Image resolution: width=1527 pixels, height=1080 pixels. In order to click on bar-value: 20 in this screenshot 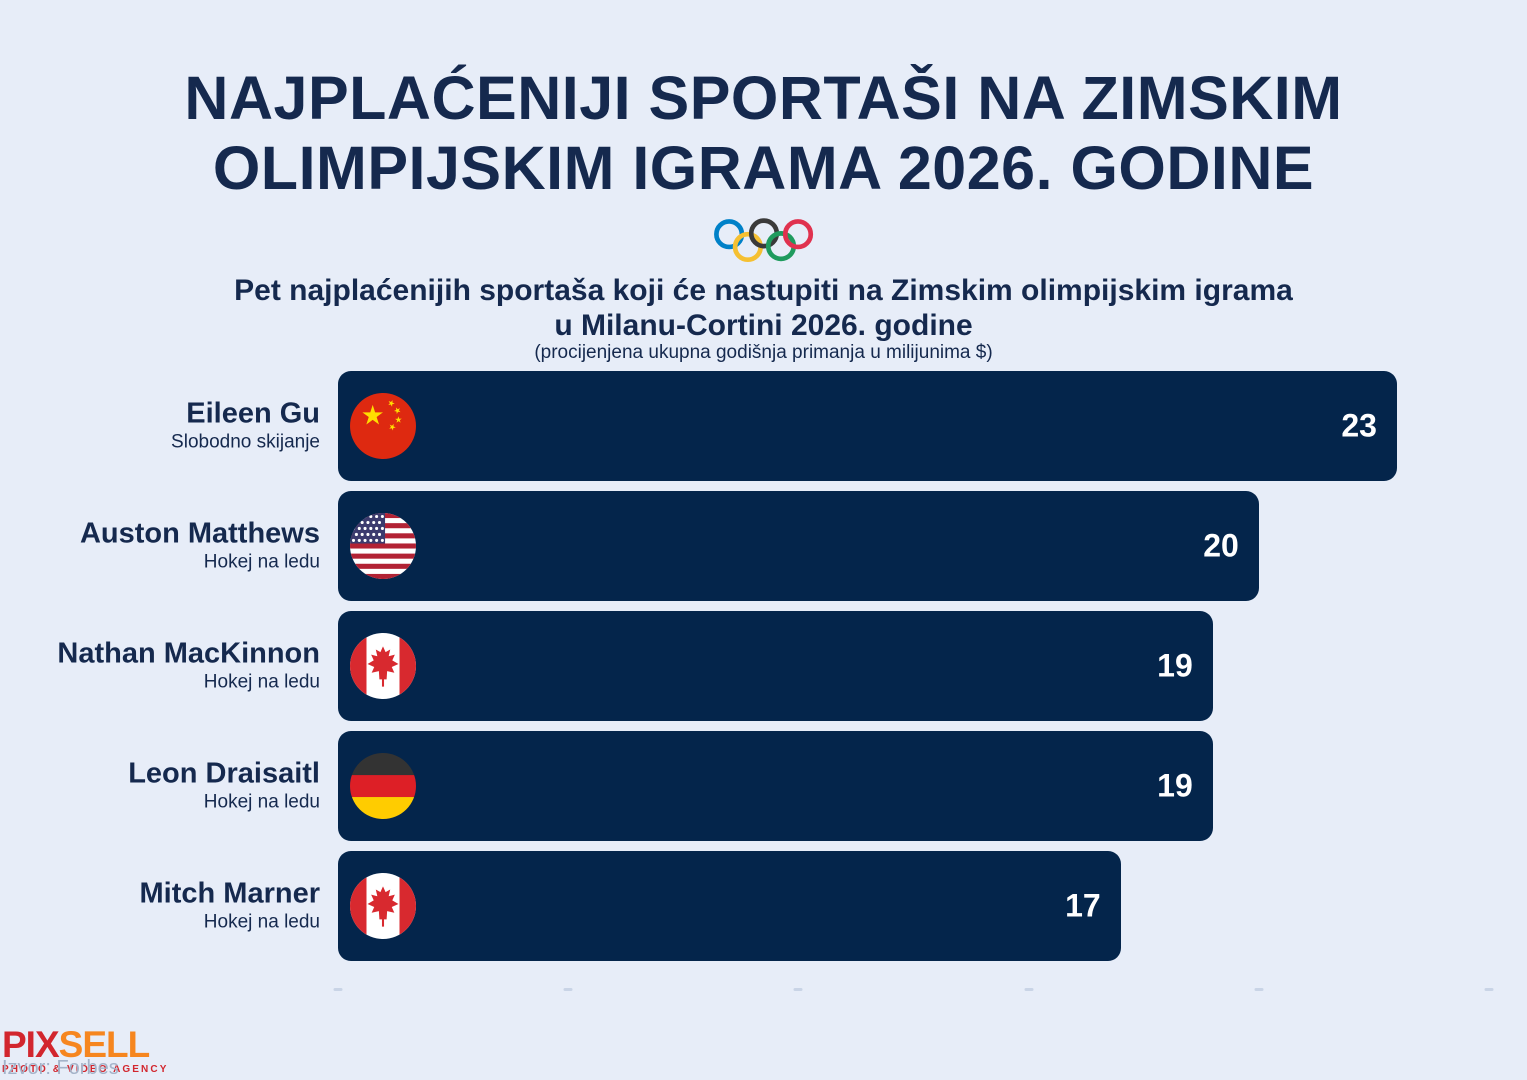, I will do `click(1221, 545)`.